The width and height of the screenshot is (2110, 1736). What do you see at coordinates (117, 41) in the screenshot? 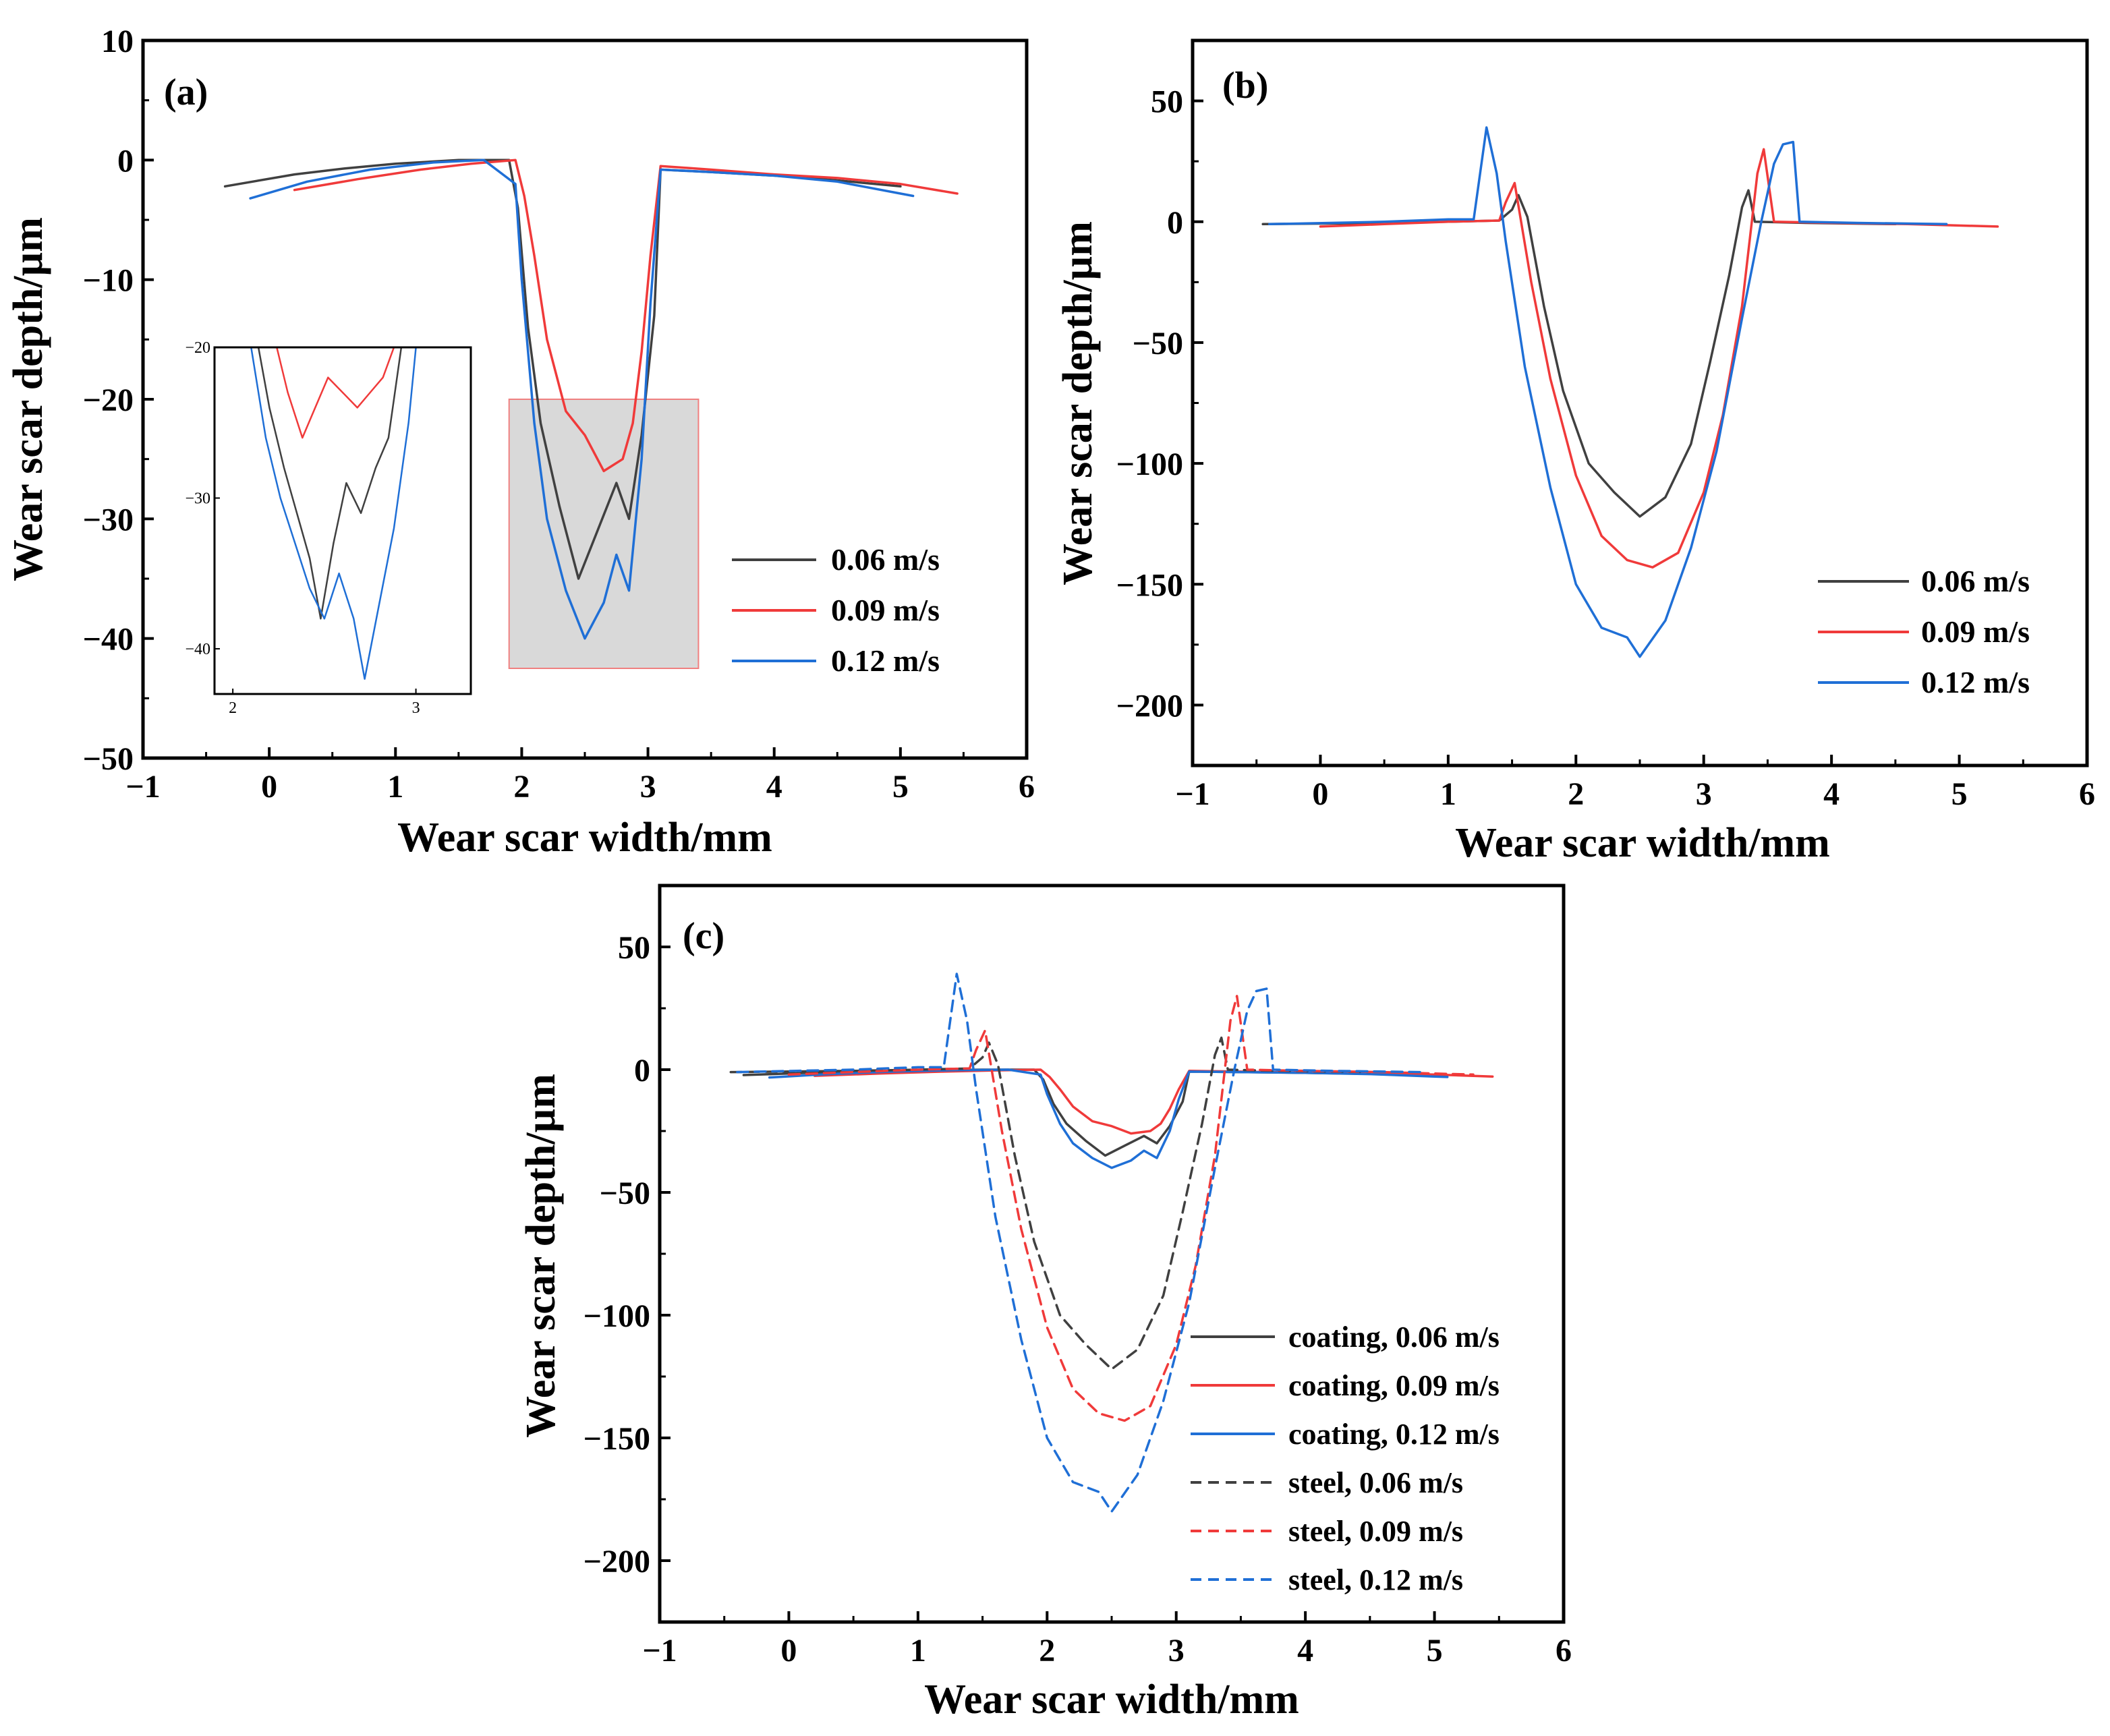
I see `y-tick-label: 10` at bounding box center [117, 41].